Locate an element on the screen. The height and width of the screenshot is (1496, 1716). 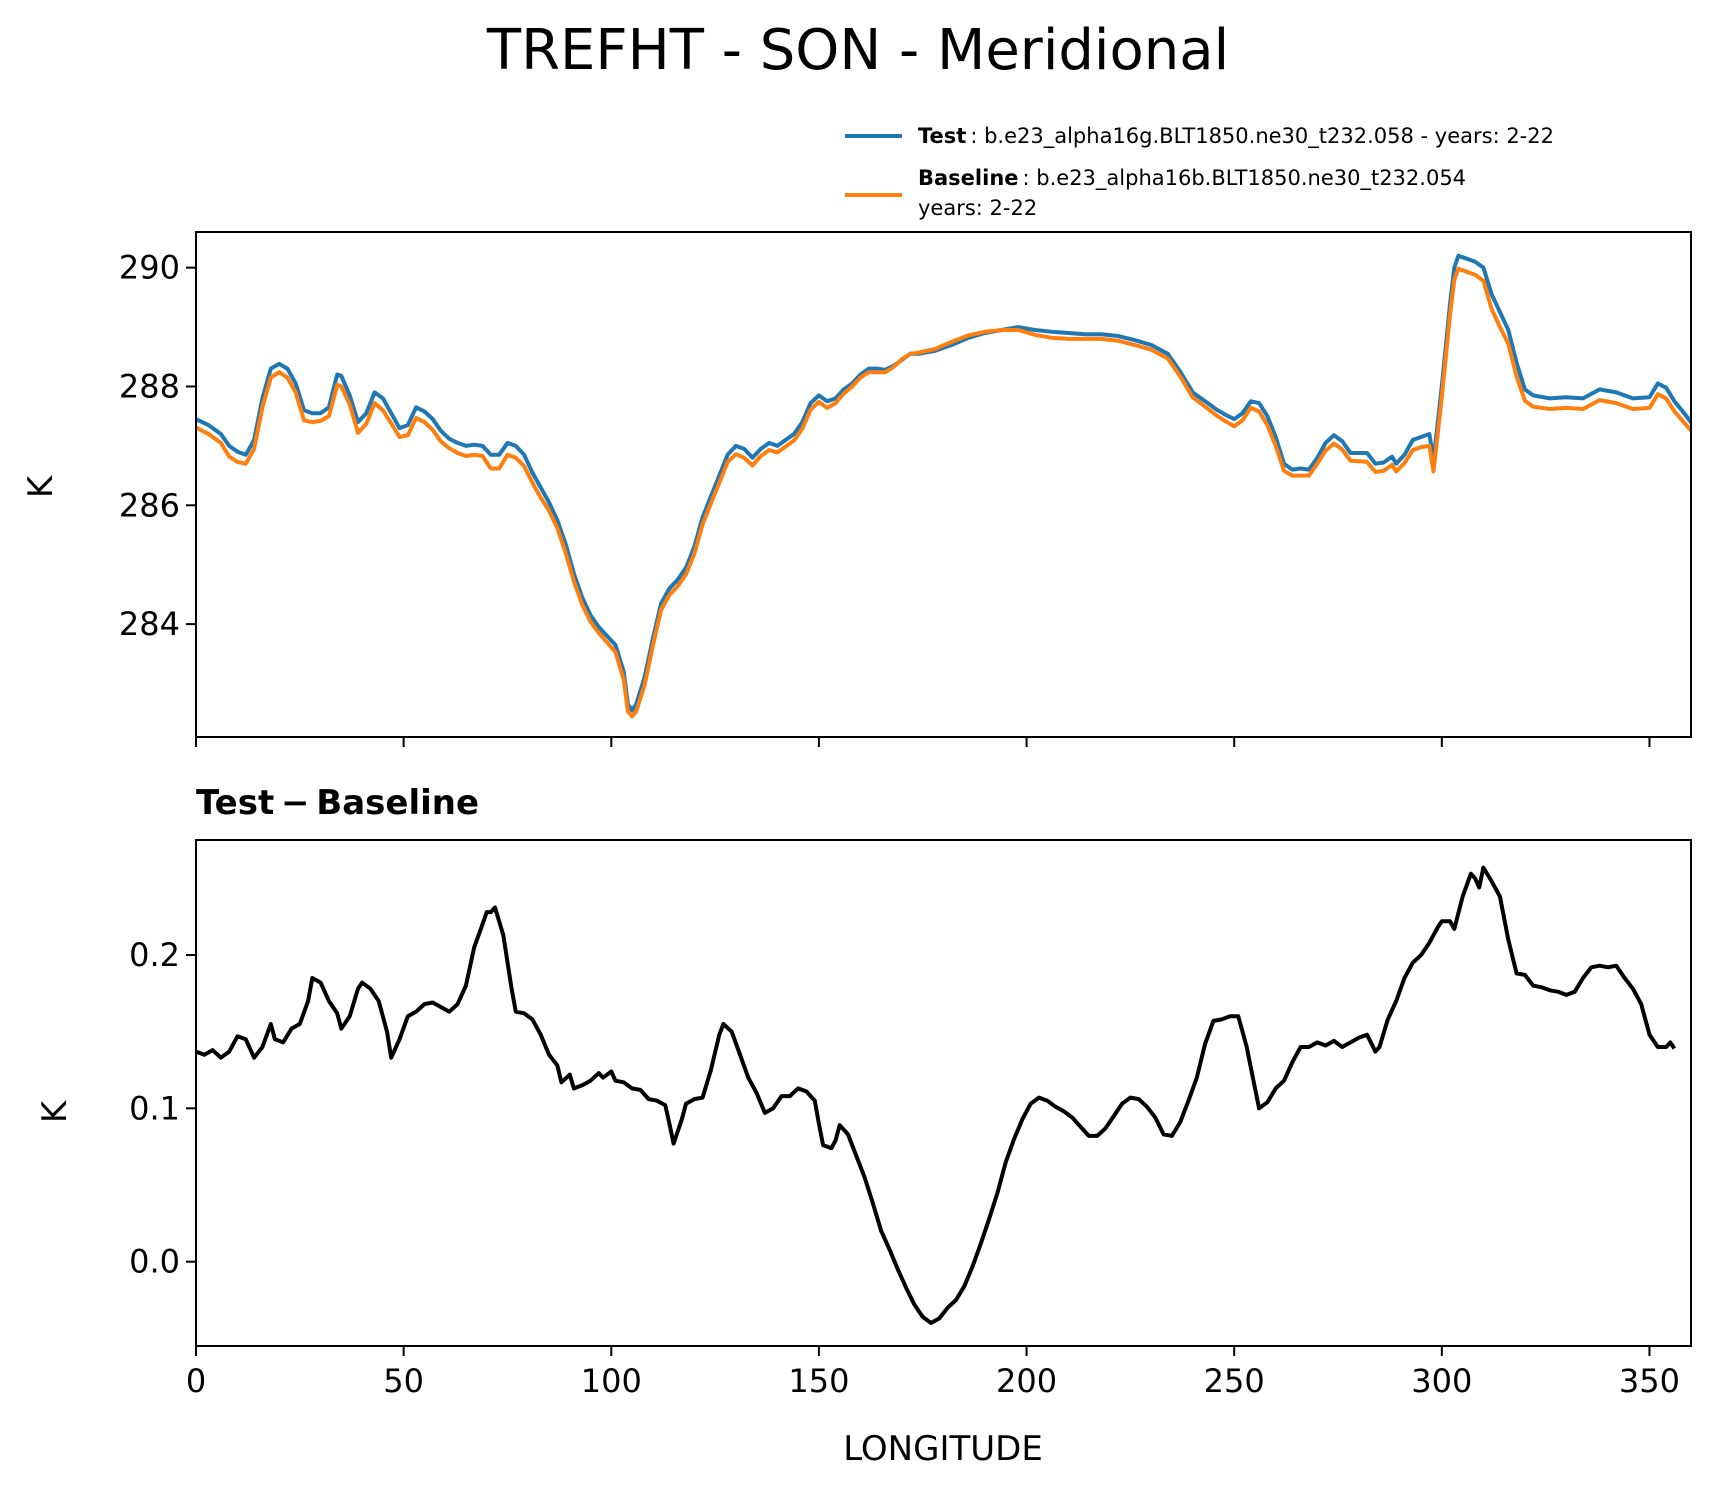
y-tick-label: 288 is located at coordinates (149, 386).